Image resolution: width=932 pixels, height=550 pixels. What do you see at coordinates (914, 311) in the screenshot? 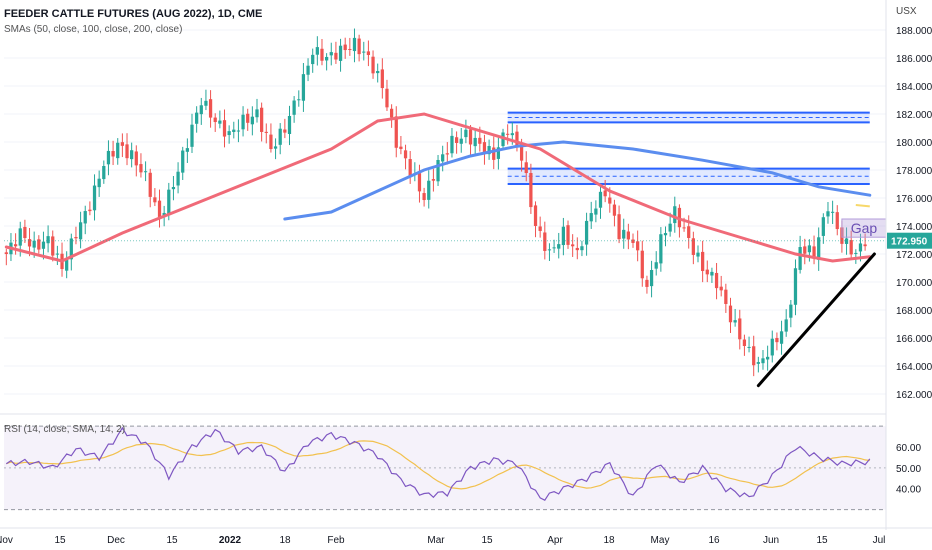
I see `y-tick-label: 168.000` at bounding box center [914, 311].